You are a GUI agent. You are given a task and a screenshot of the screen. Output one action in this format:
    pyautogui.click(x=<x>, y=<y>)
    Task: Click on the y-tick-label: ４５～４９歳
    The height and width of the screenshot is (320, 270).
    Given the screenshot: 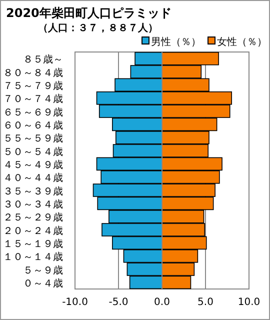 What is the action you would take?
    pyautogui.click(x=33, y=164)
    